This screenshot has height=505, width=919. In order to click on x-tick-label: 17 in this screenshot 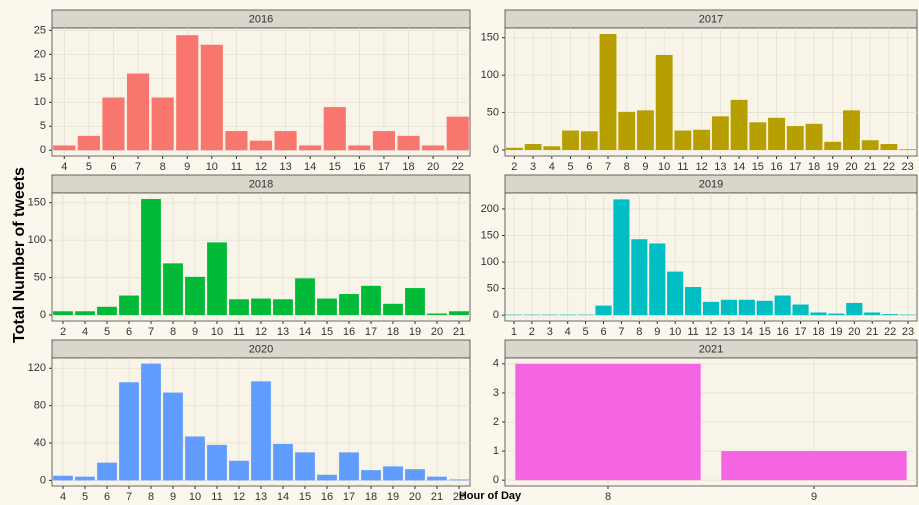, I will do `click(371, 332)`.